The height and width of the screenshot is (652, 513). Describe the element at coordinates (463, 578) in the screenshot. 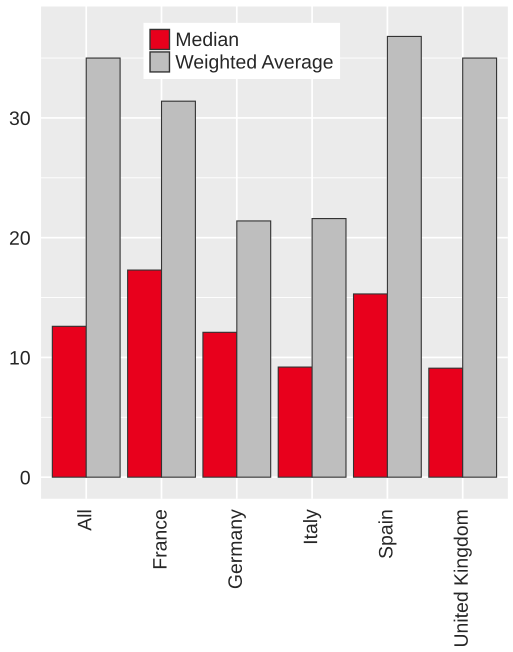

I see `x-tick-label: United Kingdom` at that location.